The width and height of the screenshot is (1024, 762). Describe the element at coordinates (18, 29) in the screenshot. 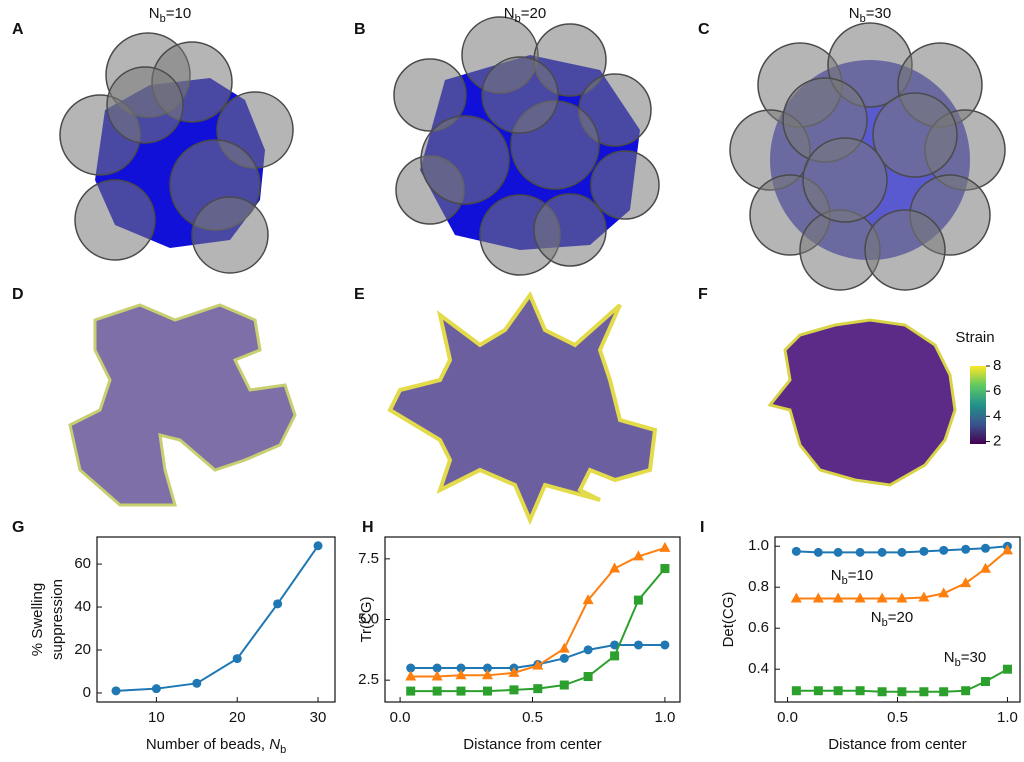

I see `panel-label: A` at that location.